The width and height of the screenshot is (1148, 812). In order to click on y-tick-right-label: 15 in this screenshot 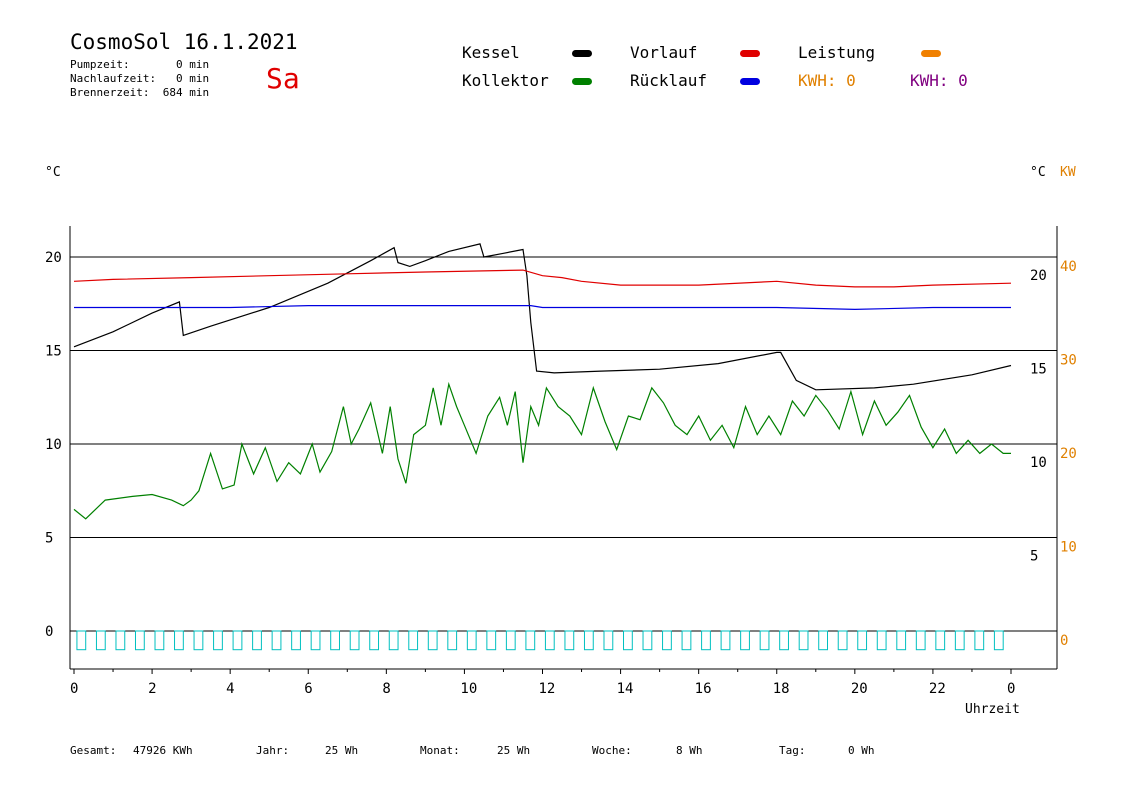, I will do `click(1038, 370)`.